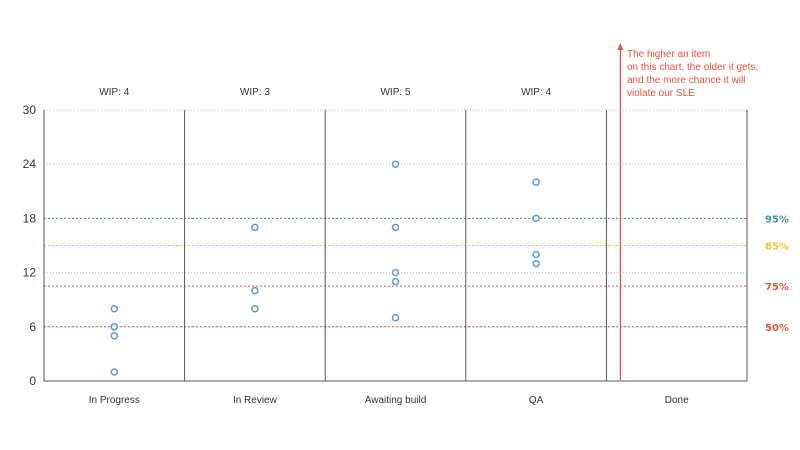 This screenshot has height=450, width=800. Describe the element at coordinates (777, 328) in the screenshot. I see `percentile-label: 50%` at that location.